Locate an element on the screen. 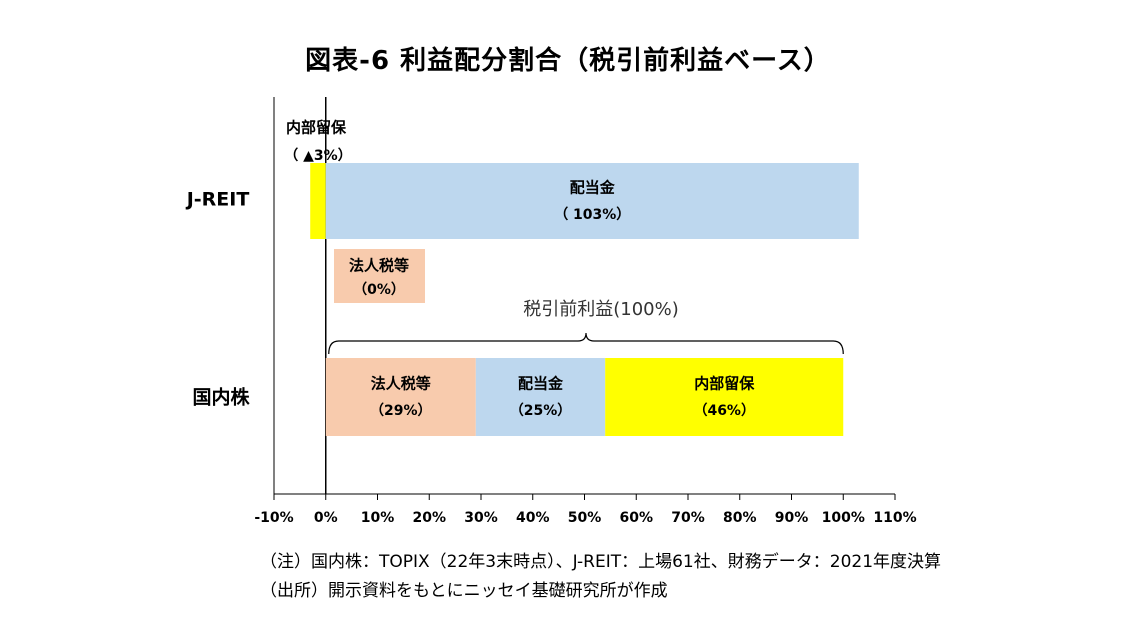 The width and height of the screenshot is (1136, 632). bar-label-domestic-segment: 内部留保 is located at coordinates (724, 384).